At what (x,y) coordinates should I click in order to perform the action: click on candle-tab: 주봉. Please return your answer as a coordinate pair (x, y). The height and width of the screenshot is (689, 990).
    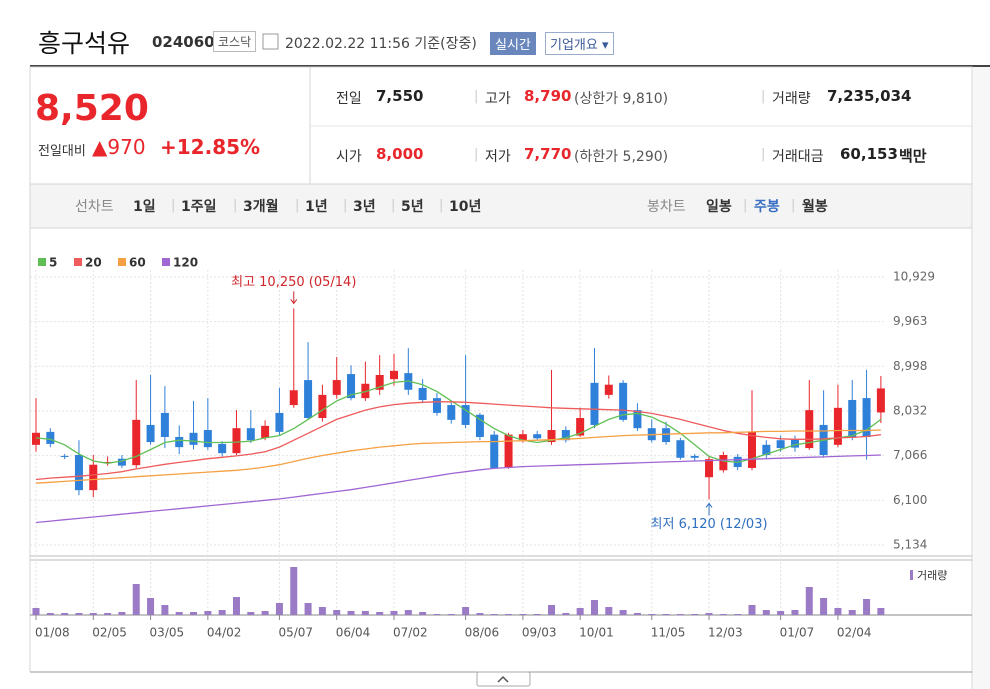
    Looking at the image, I should click on (767, 207).